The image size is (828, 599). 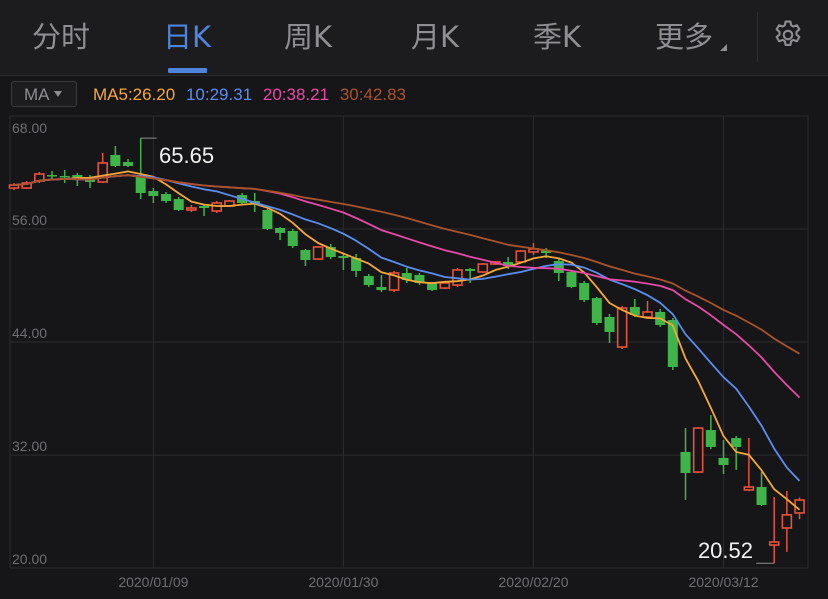 I want to click on y-tick-label: 68.00, so click(x=29, y=128).